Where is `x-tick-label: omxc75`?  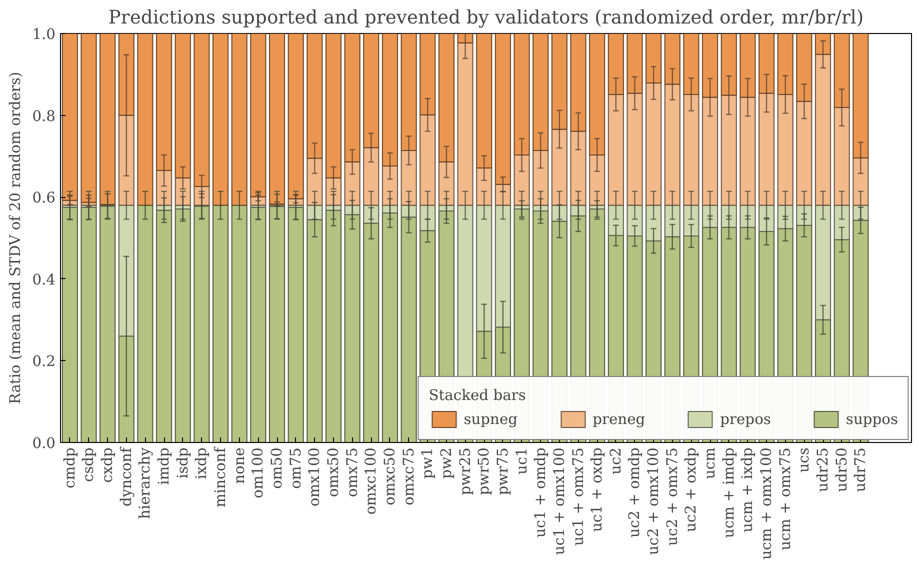 x-tick-label: omxc75 is located at coordinates (409, 476).